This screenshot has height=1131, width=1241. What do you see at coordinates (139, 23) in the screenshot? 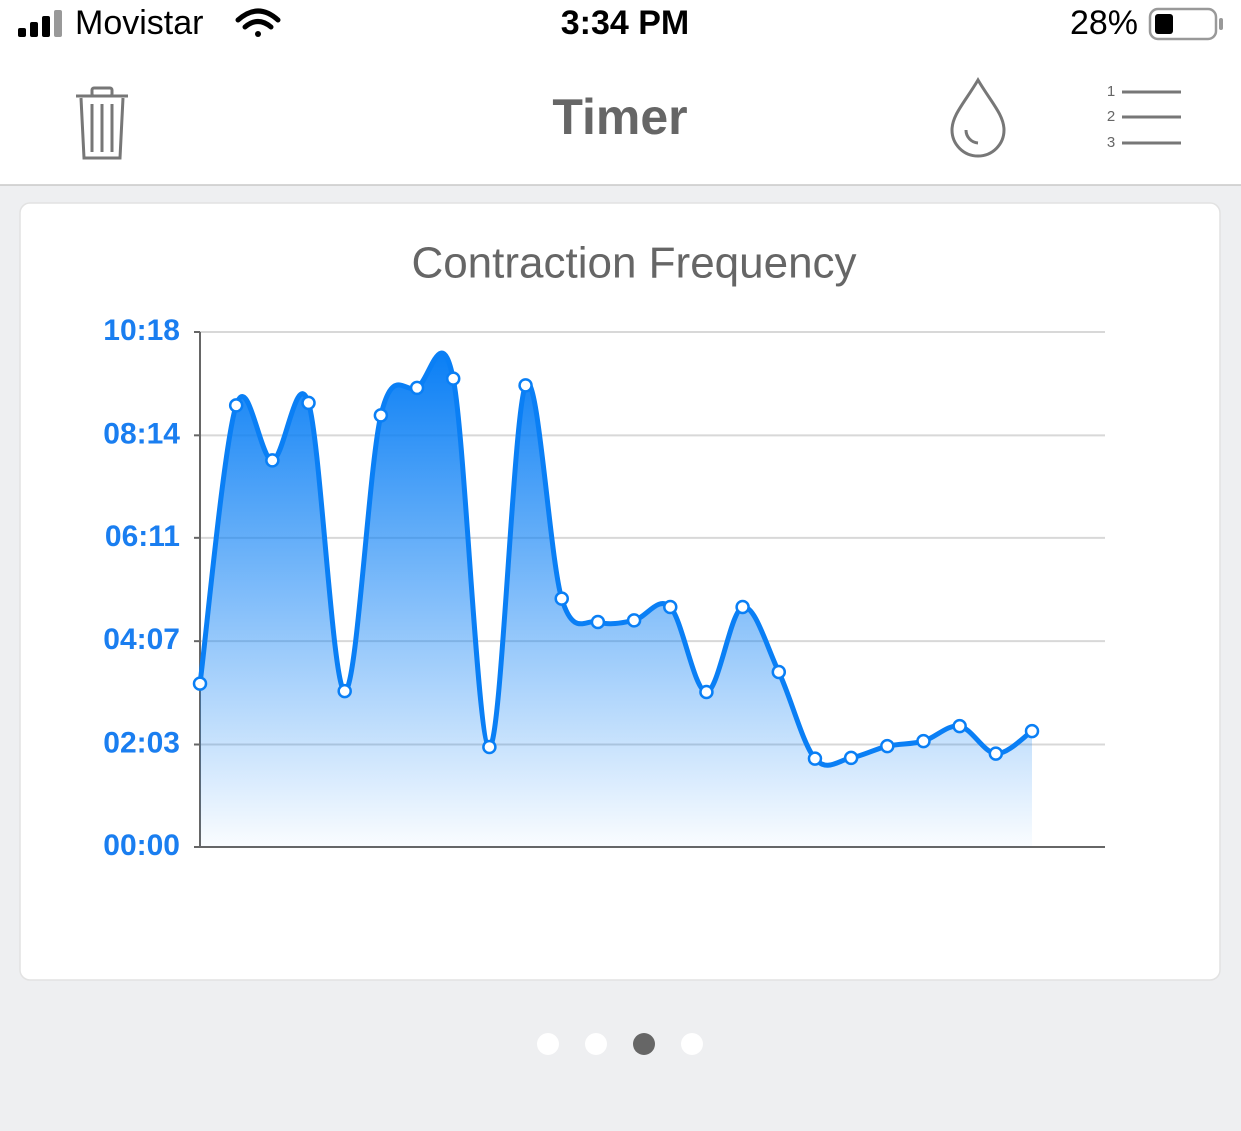
I see `carrier: Movistar` at bounding box center [139, 23].